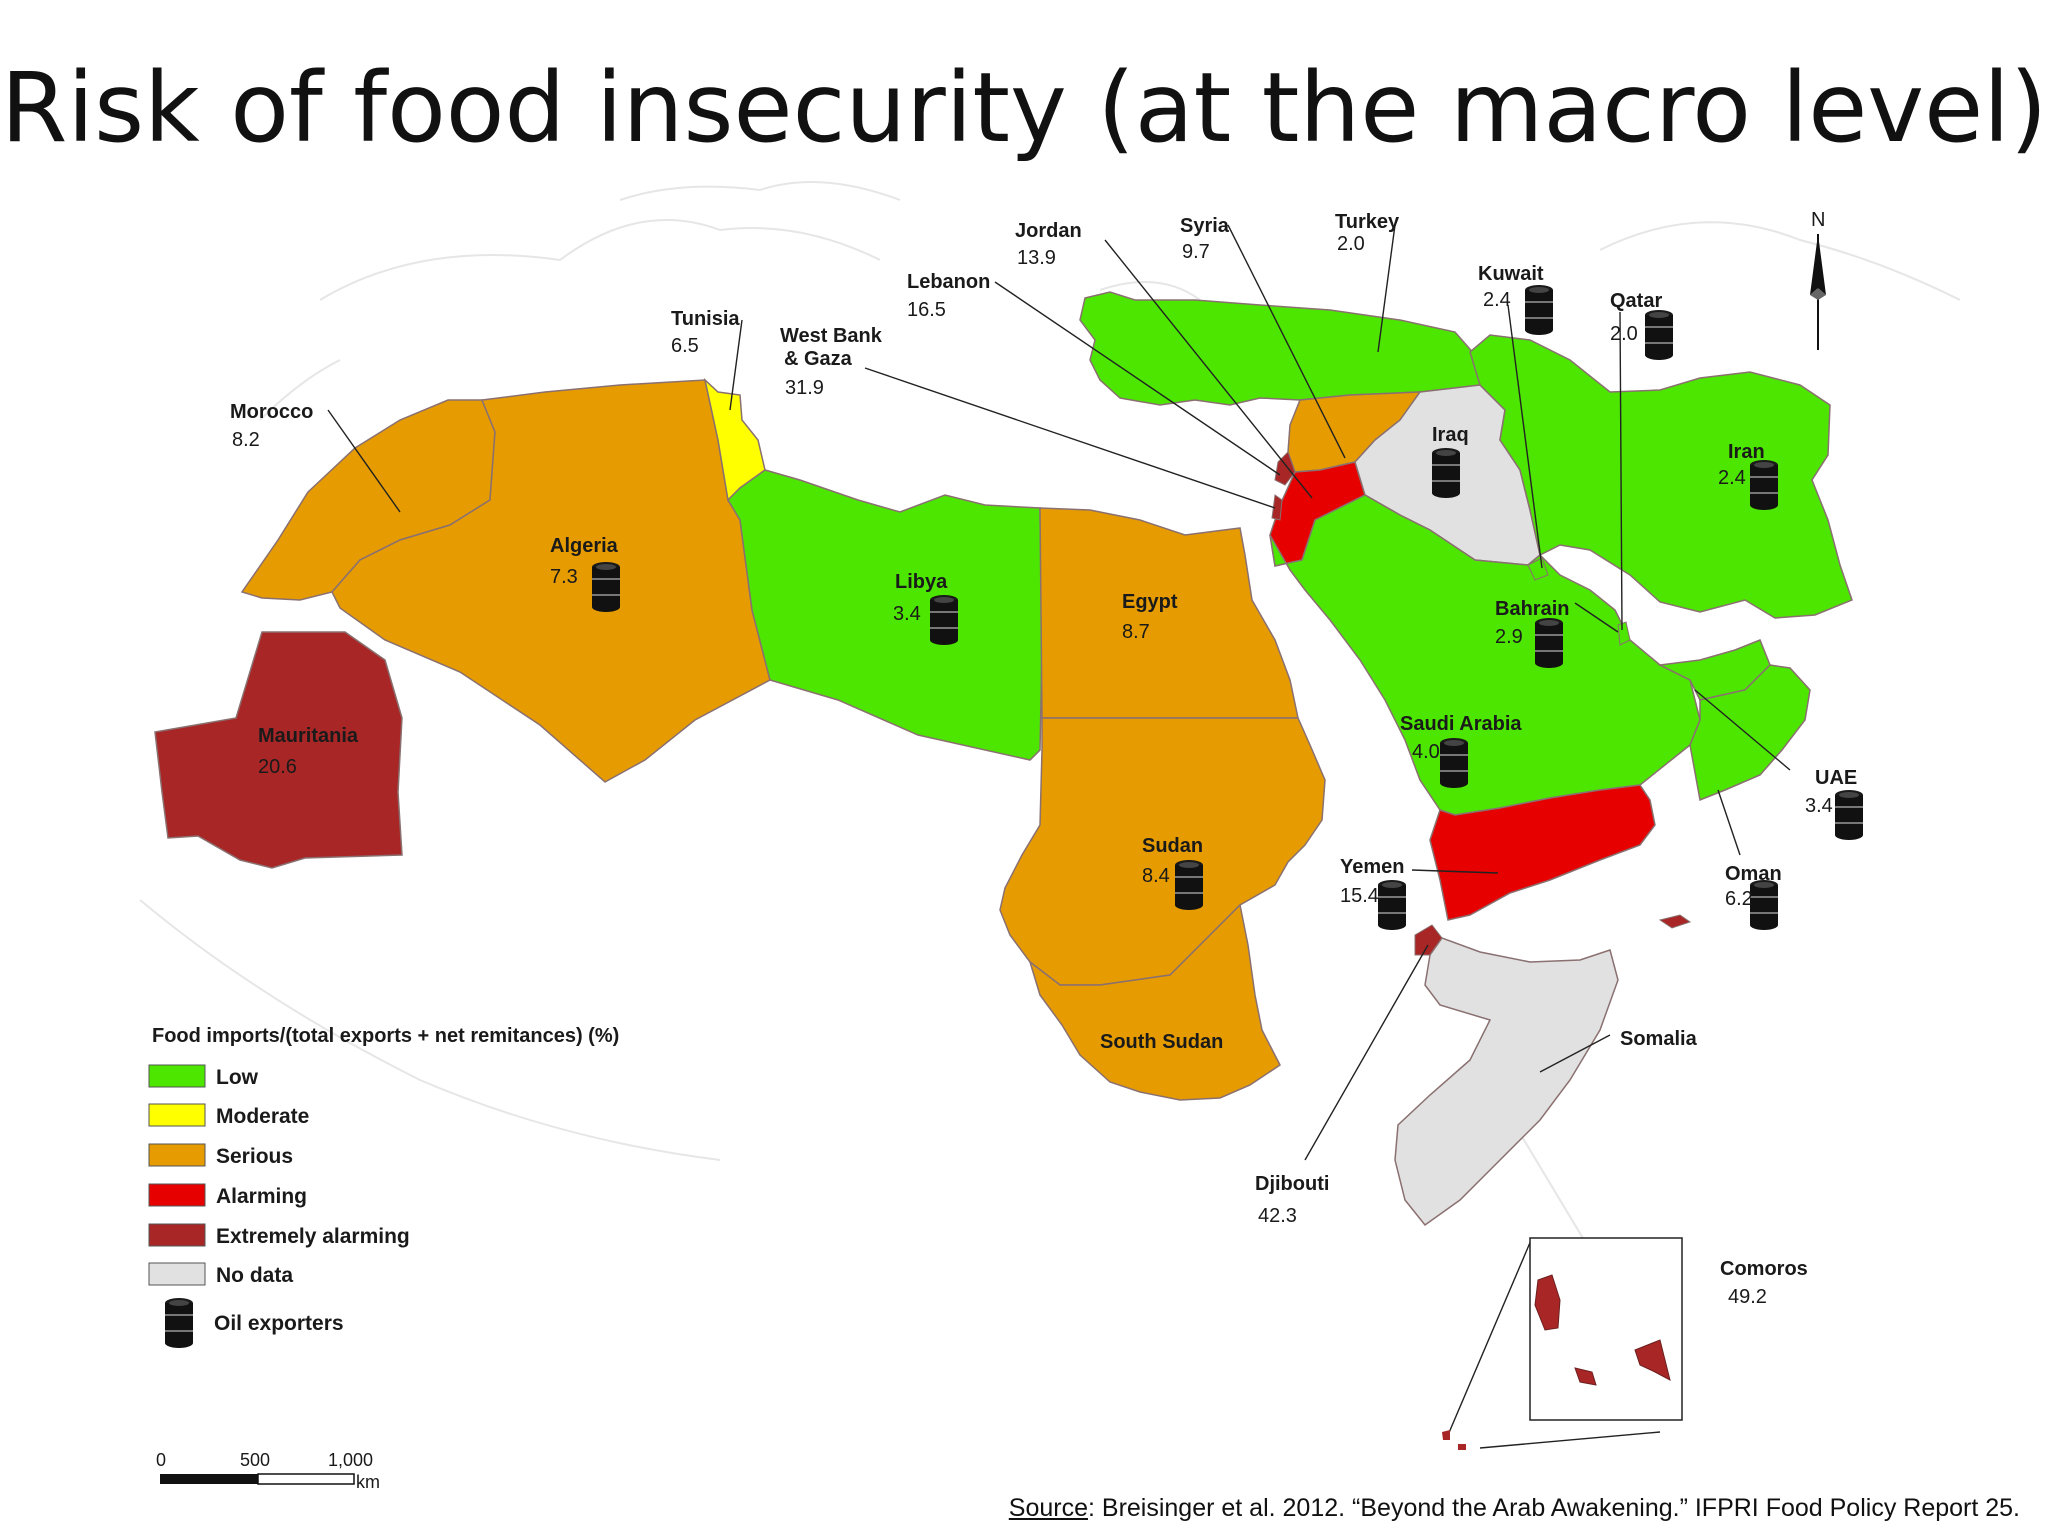  I want to click on scale-bar: 0 500 1,000 km, so click(268, 1471).